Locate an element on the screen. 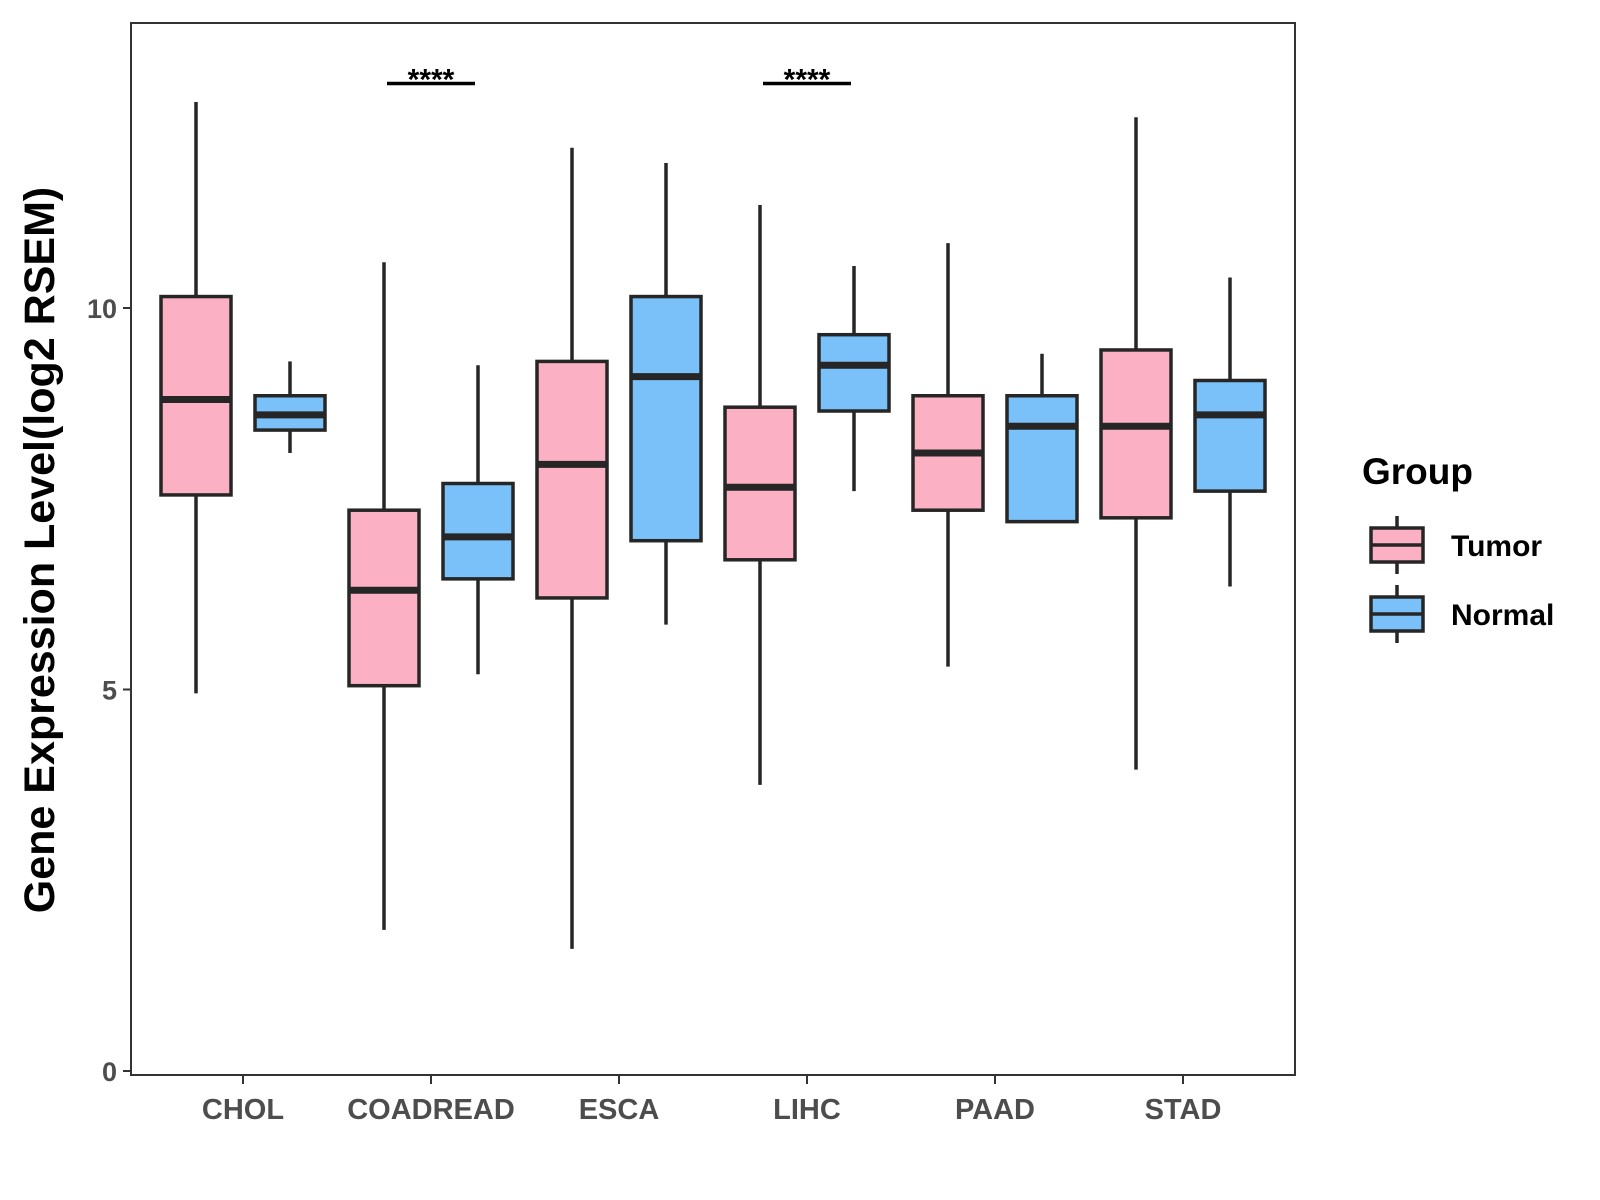  legend-entry-tumor: Tumor is located at coordinates (1455, 545).